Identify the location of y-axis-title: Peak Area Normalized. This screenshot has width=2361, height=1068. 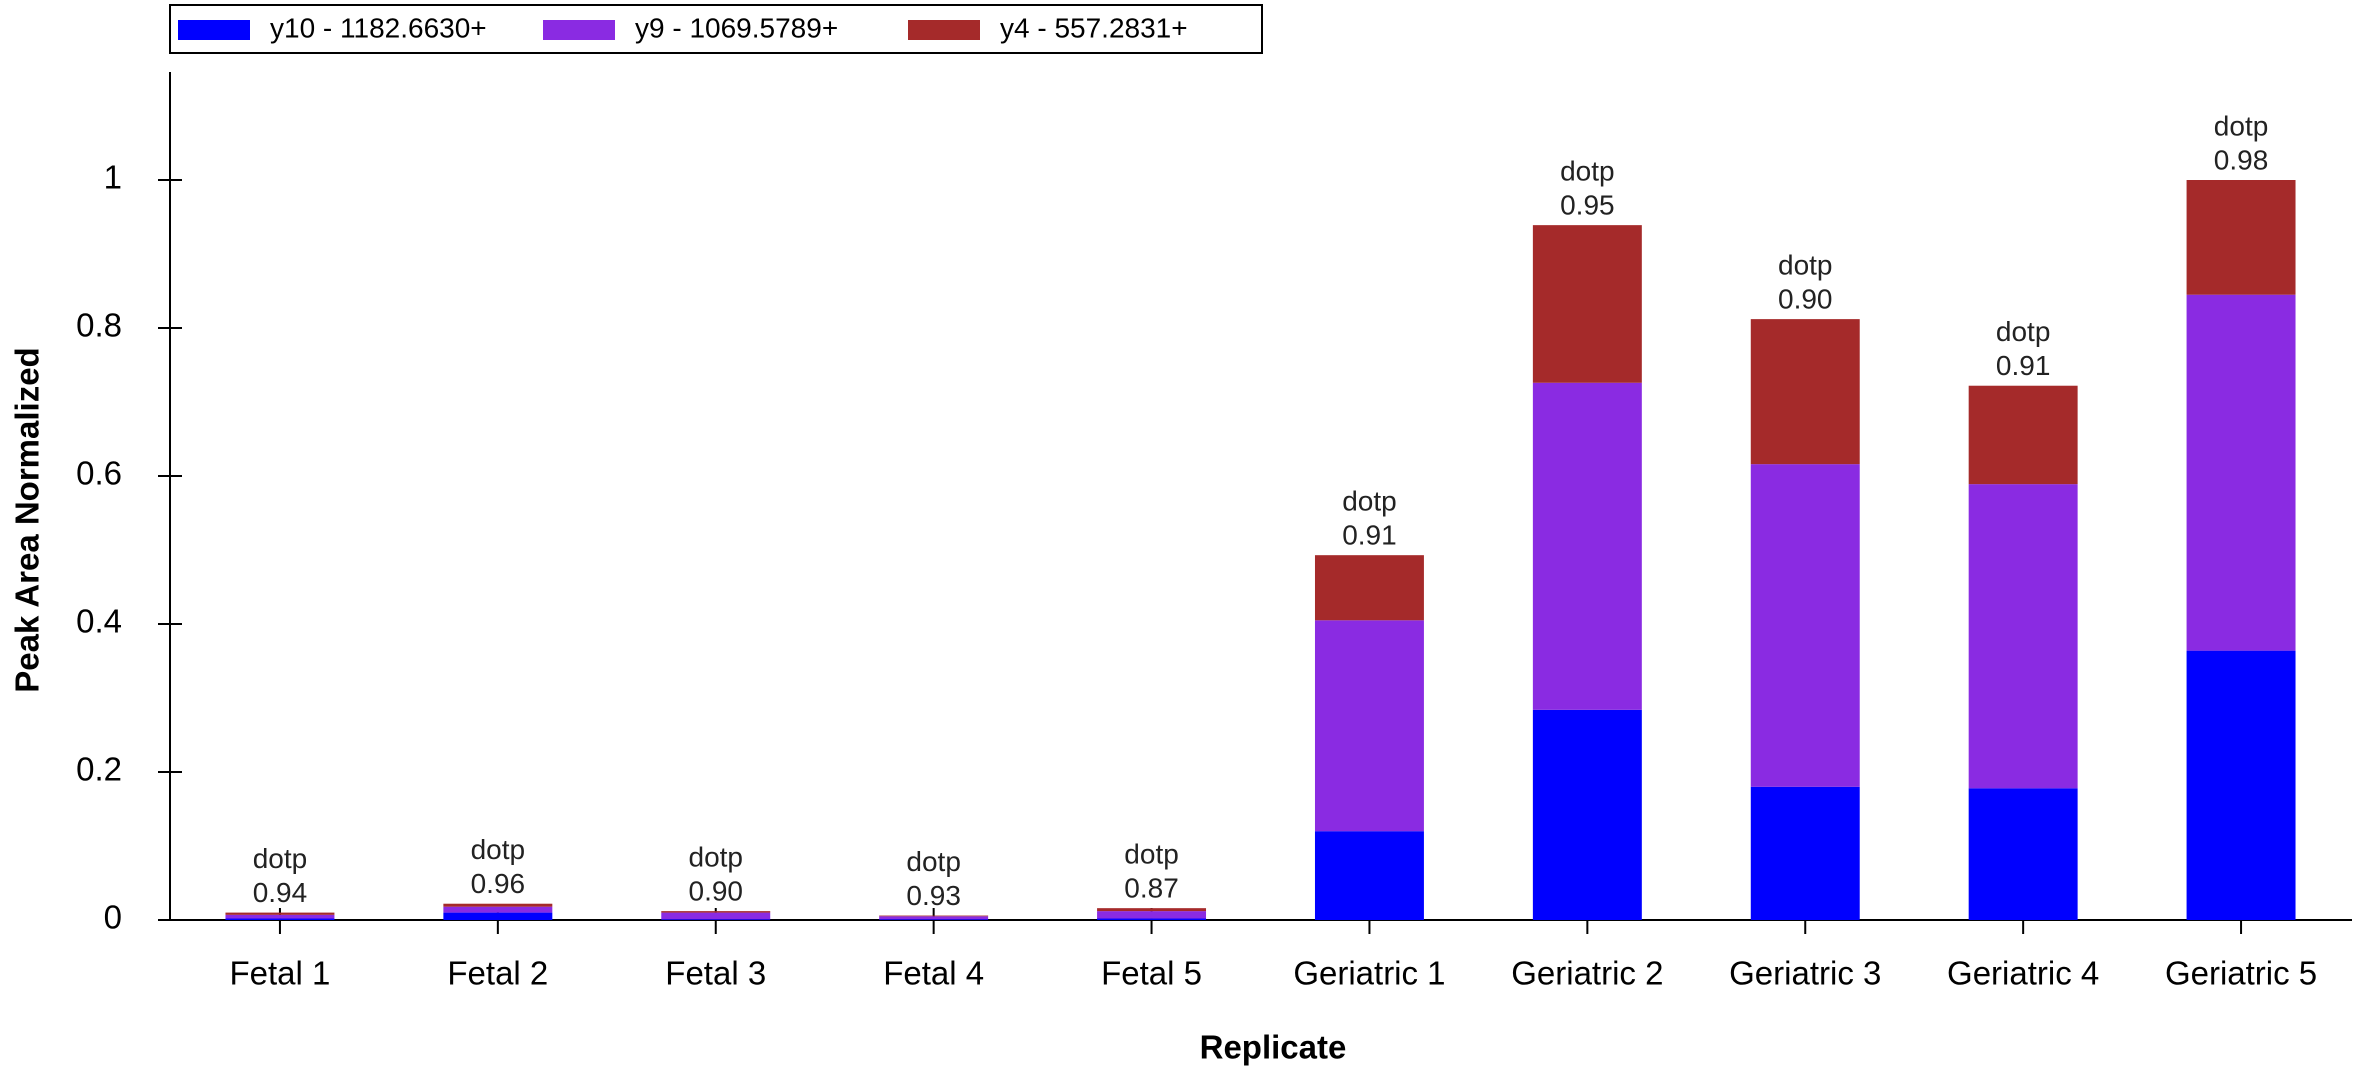
(27, 519).